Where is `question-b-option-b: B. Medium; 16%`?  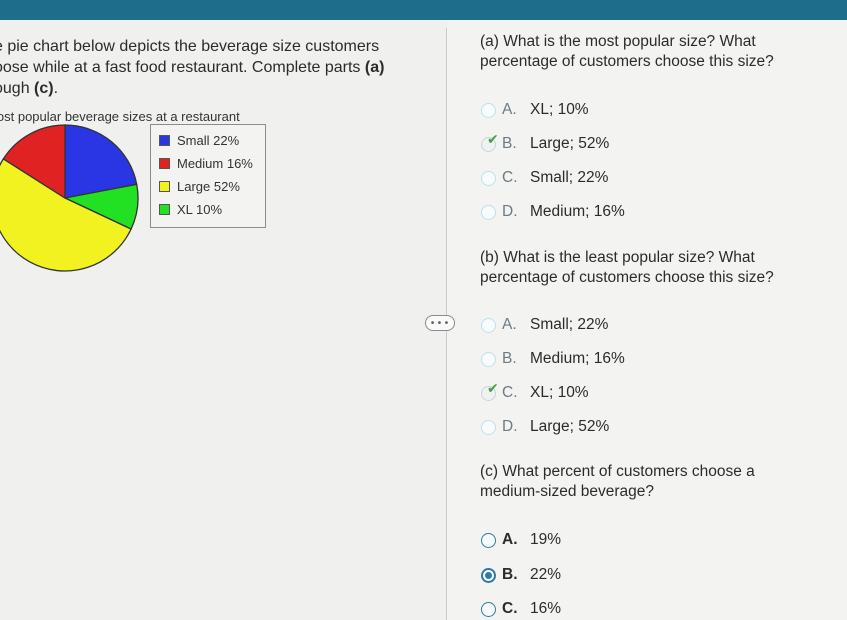 question-b-option-b: B. Medium; 16% is located at coordinates (553, 359).